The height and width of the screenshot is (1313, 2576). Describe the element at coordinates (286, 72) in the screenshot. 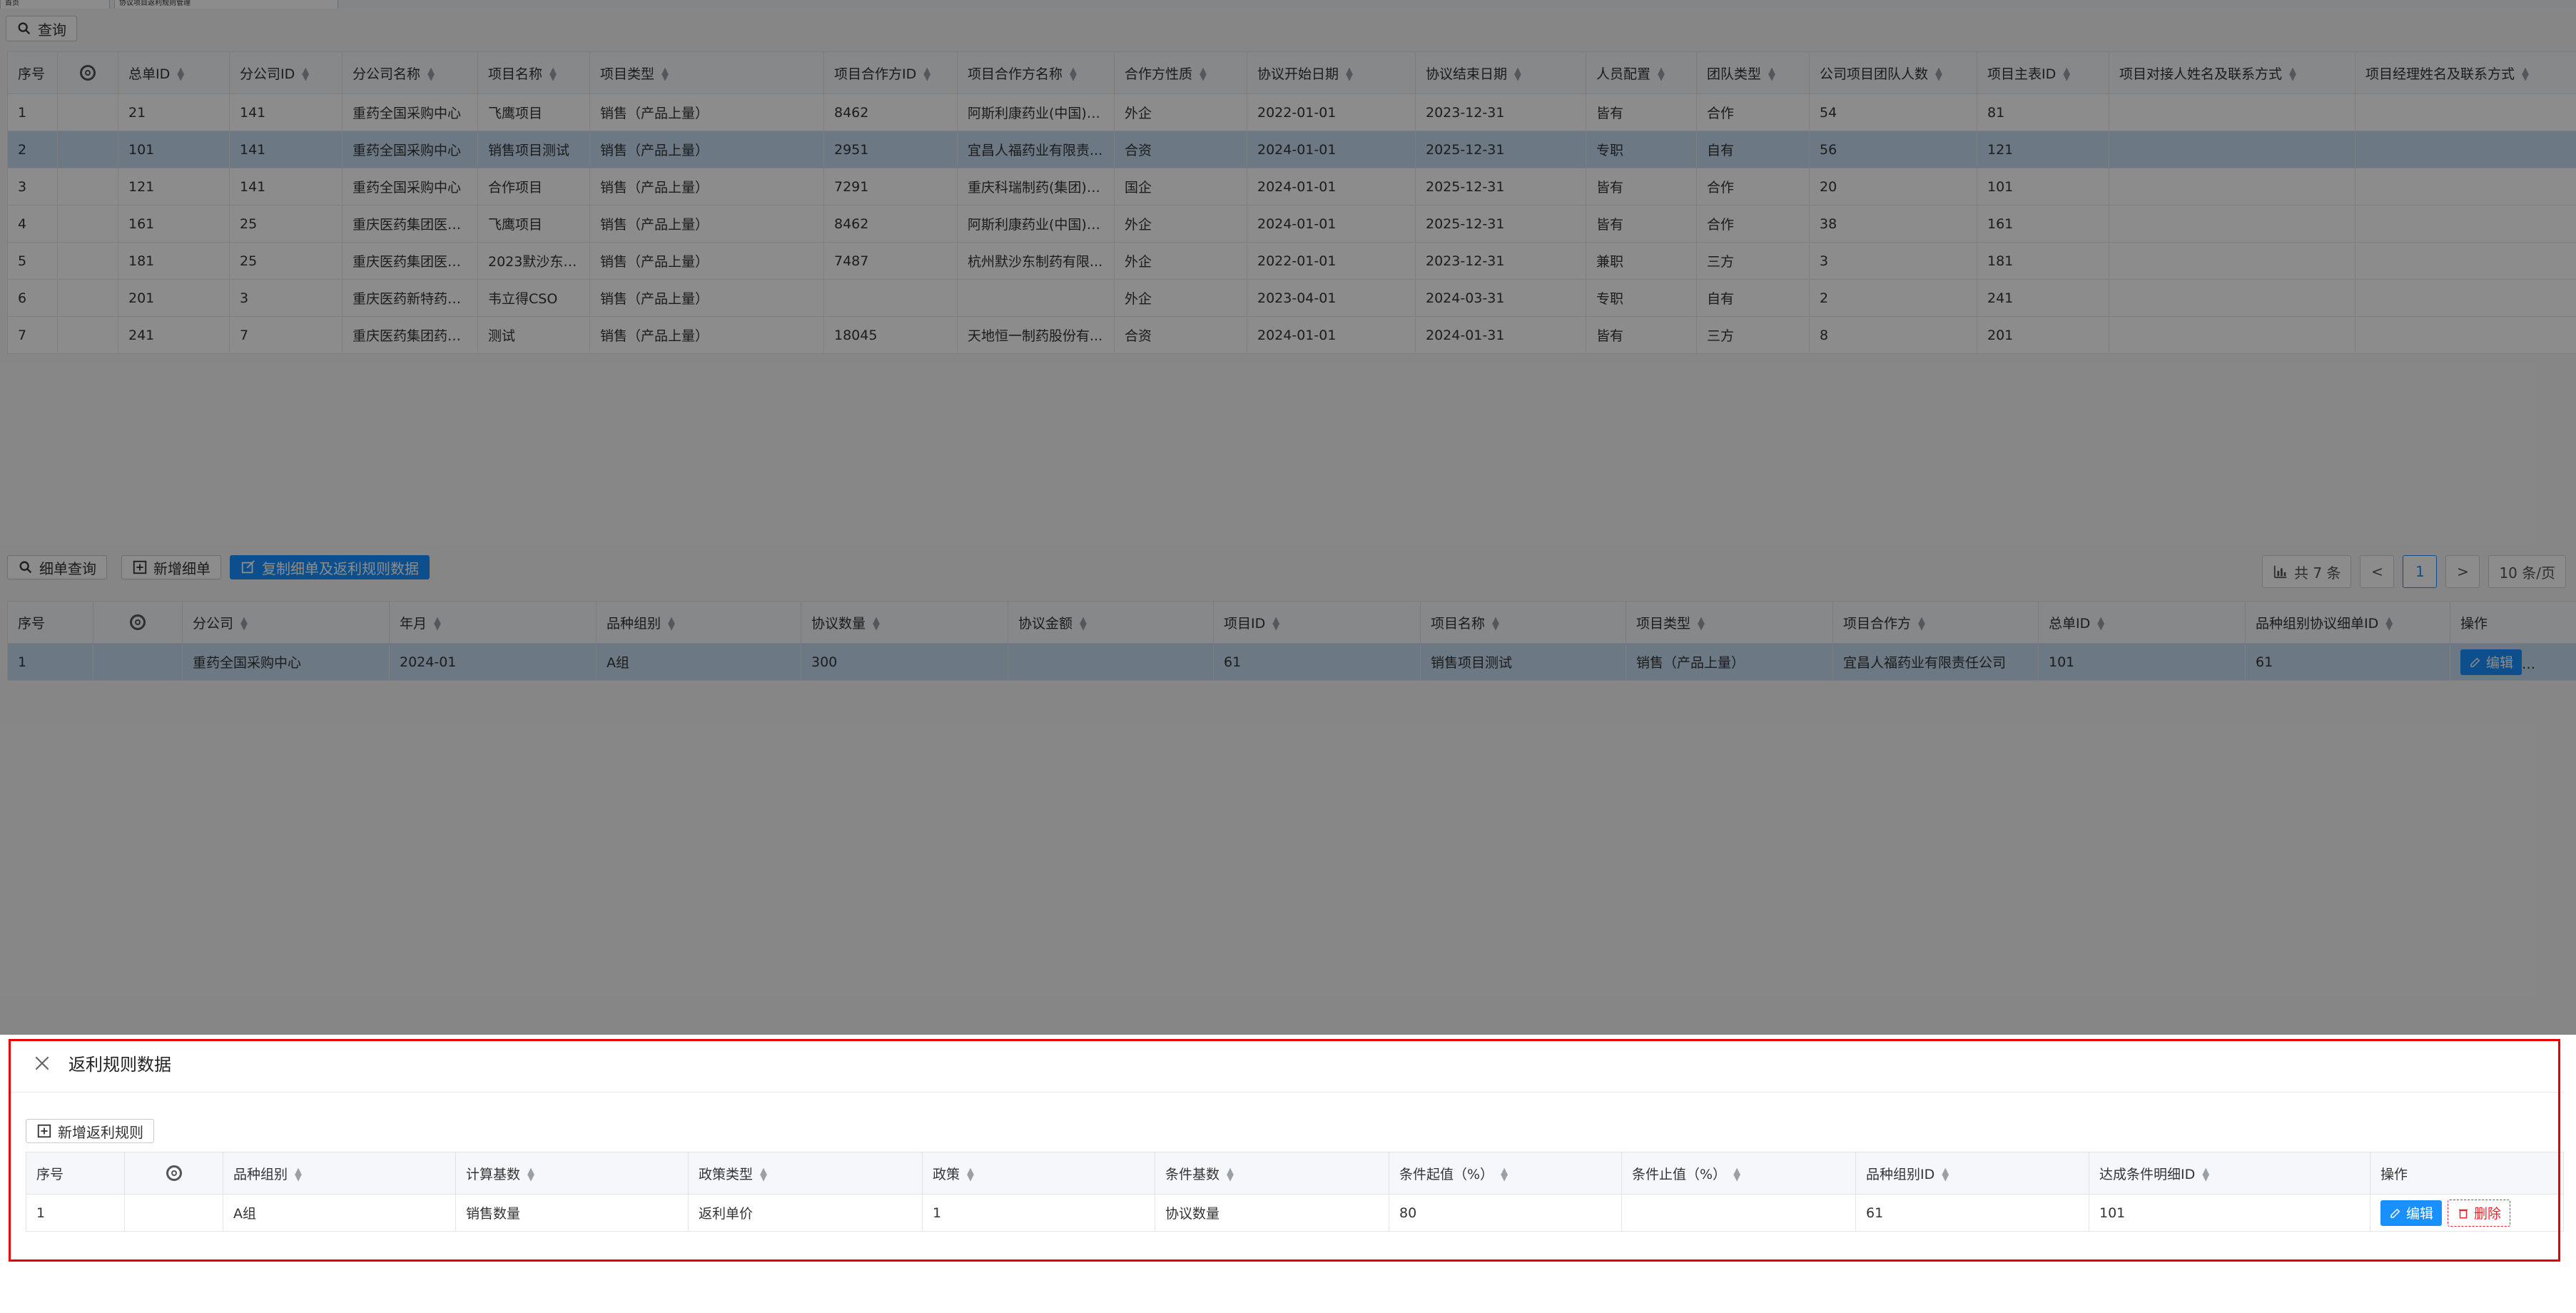

I see `column-header: 分公司ID ▲ ▼` at that location.